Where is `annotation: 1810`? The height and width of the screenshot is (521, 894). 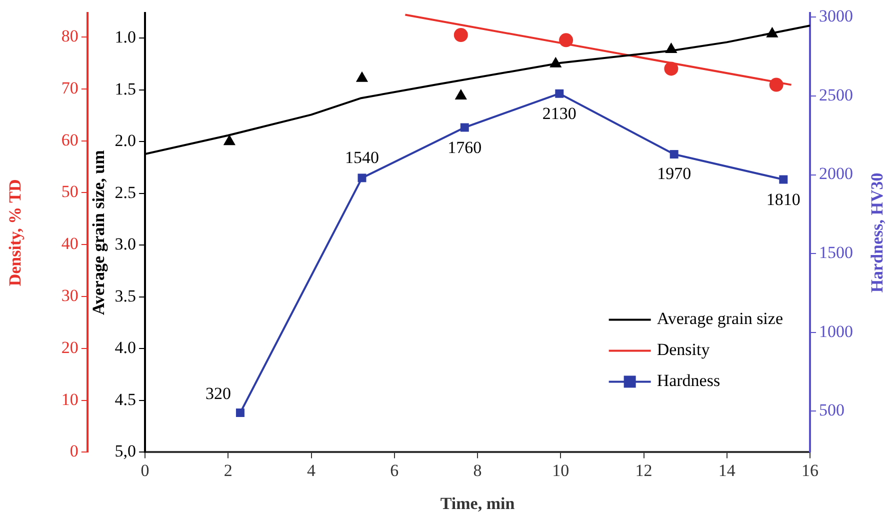 annotation: 1810 is located at coordinates (783, 199).